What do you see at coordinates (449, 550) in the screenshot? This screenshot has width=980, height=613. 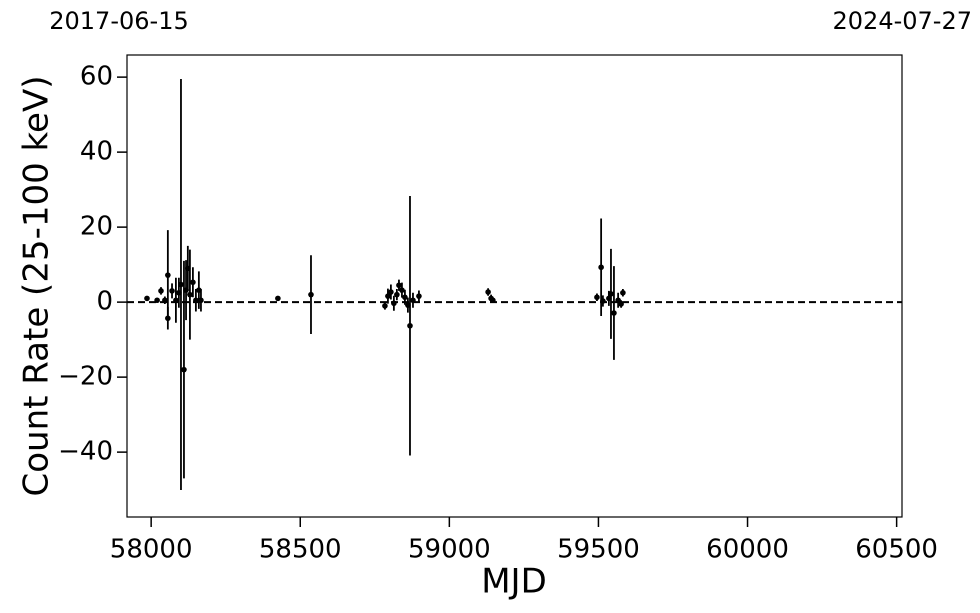 I see `x-tick-label: 59000` at bounding box center [449, 550].